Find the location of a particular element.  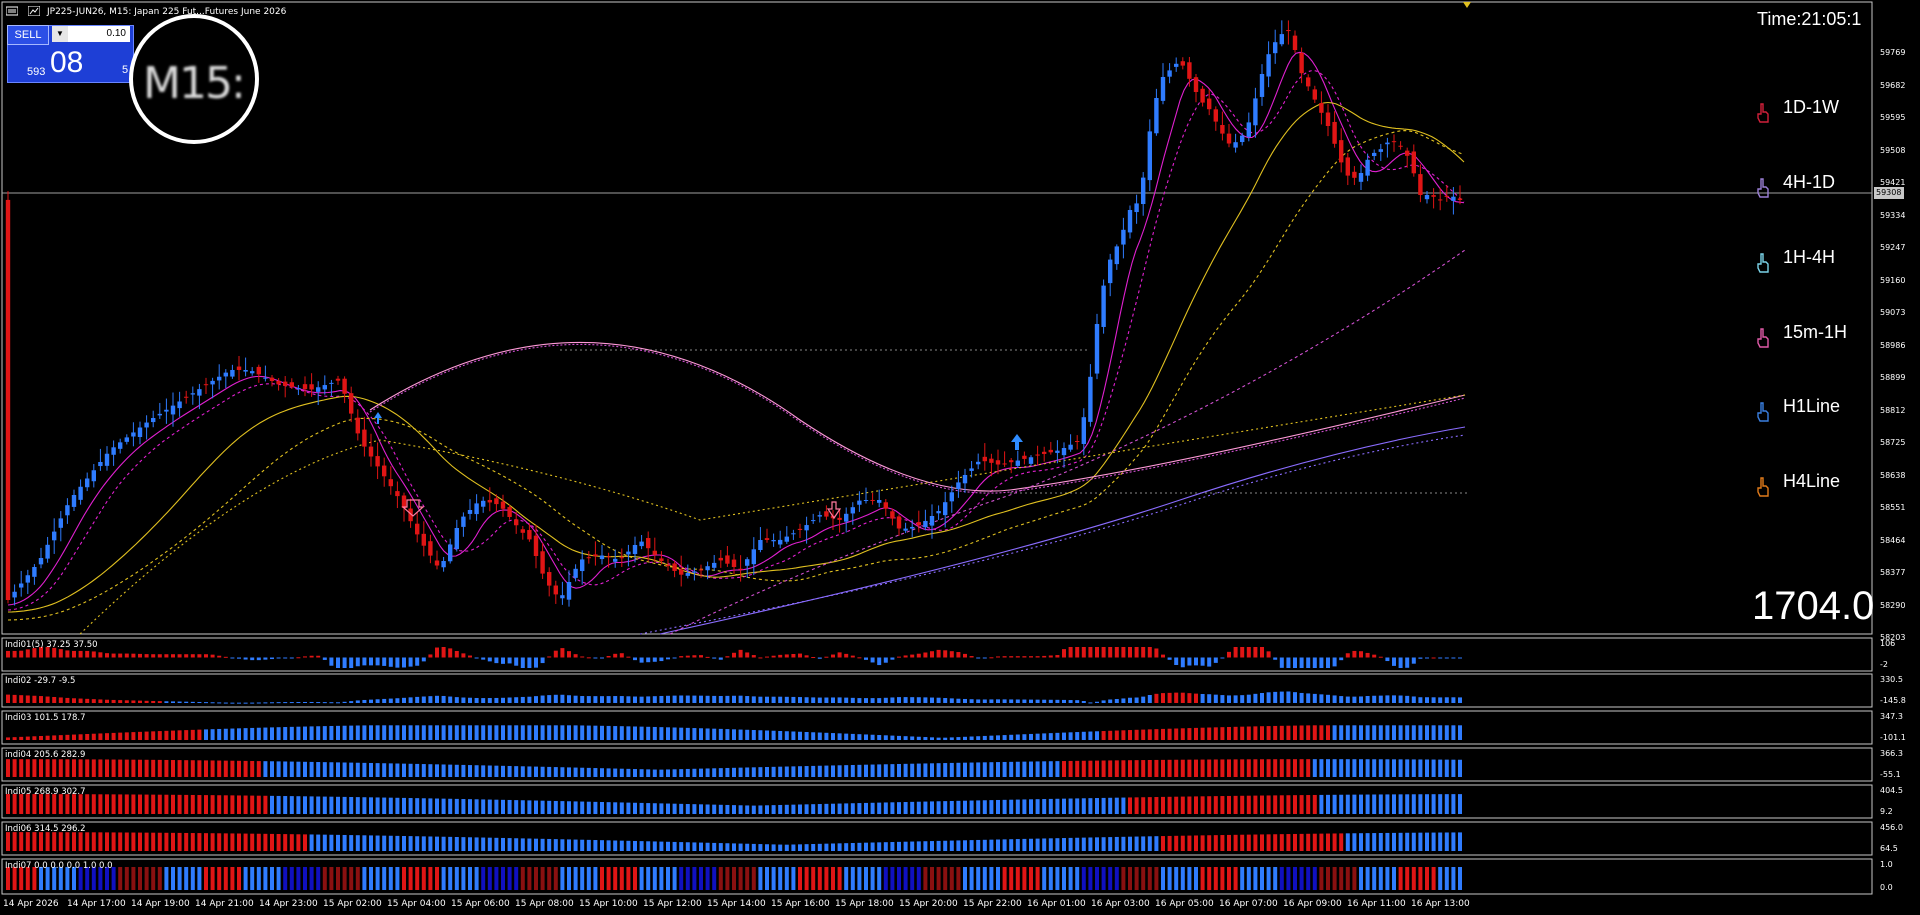

timeframe-label: 15m-1H is located at coordinates (1815, 332).